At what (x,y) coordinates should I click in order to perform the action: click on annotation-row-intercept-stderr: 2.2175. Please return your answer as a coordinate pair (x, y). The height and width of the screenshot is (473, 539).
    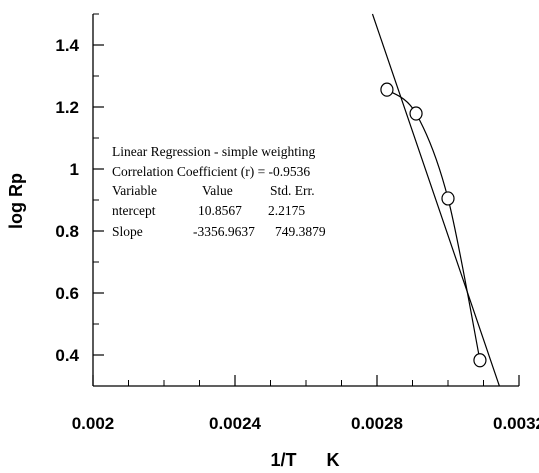
    Looking at the image, I should click on (286, 210).